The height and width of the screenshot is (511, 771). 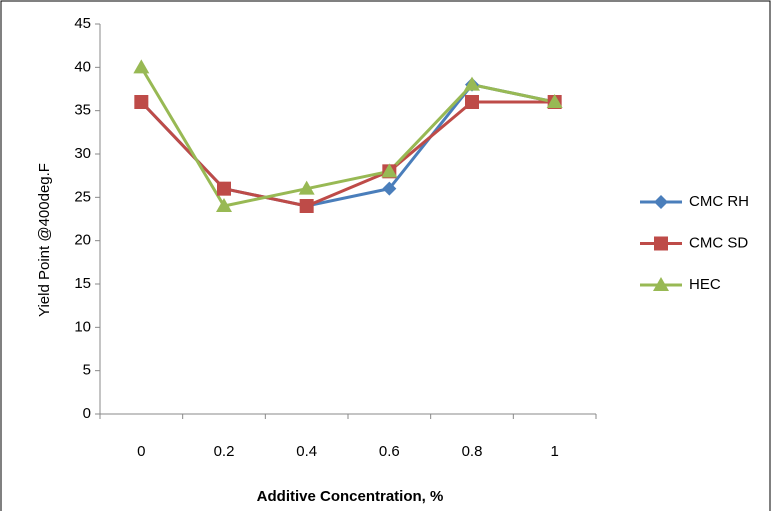 What do you see at coordinates (87, 370) in the screenshot?
I see `y-tick-label: 5` at bounding box center [87, 370].